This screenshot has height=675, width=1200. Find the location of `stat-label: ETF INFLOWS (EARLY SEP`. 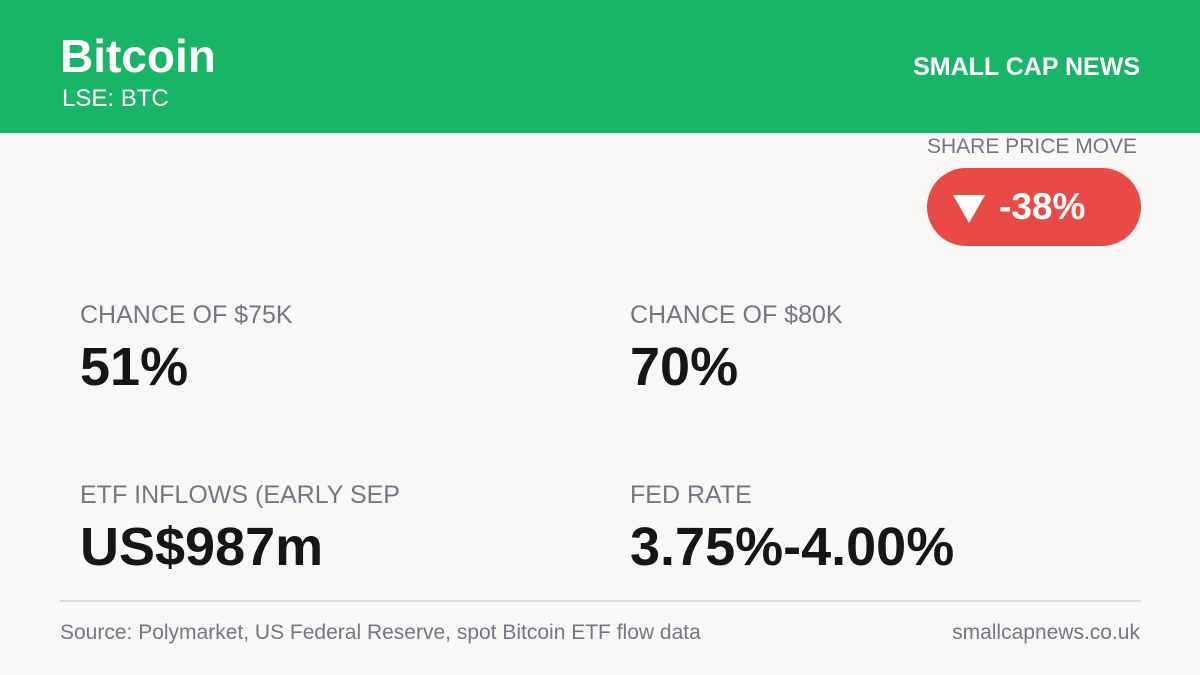

stat-label: ETF INFLOWS (EARLY SEP is located at coordinates (240, 495).